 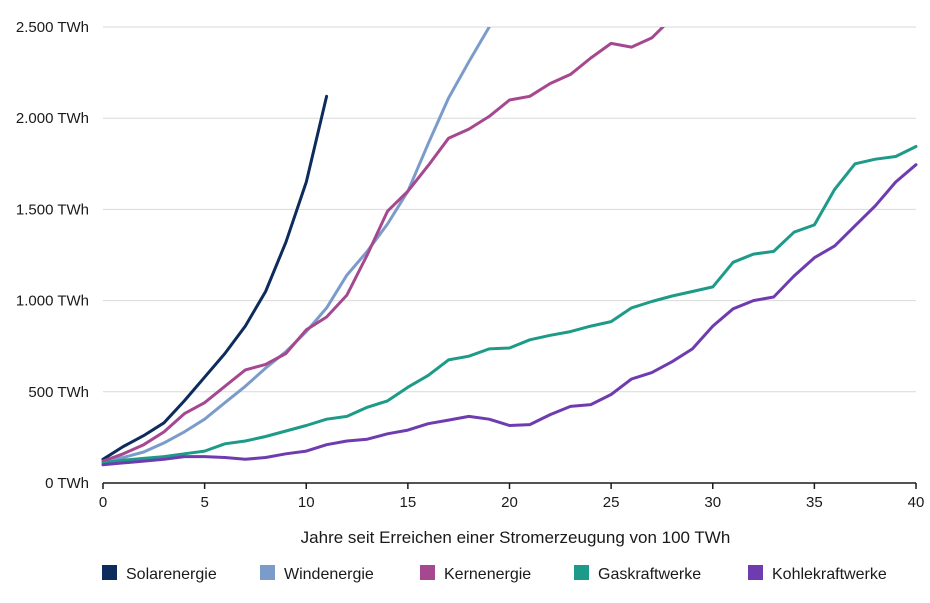 I want to click on legend-label: Kernenergie, so click(x=487, y=574).